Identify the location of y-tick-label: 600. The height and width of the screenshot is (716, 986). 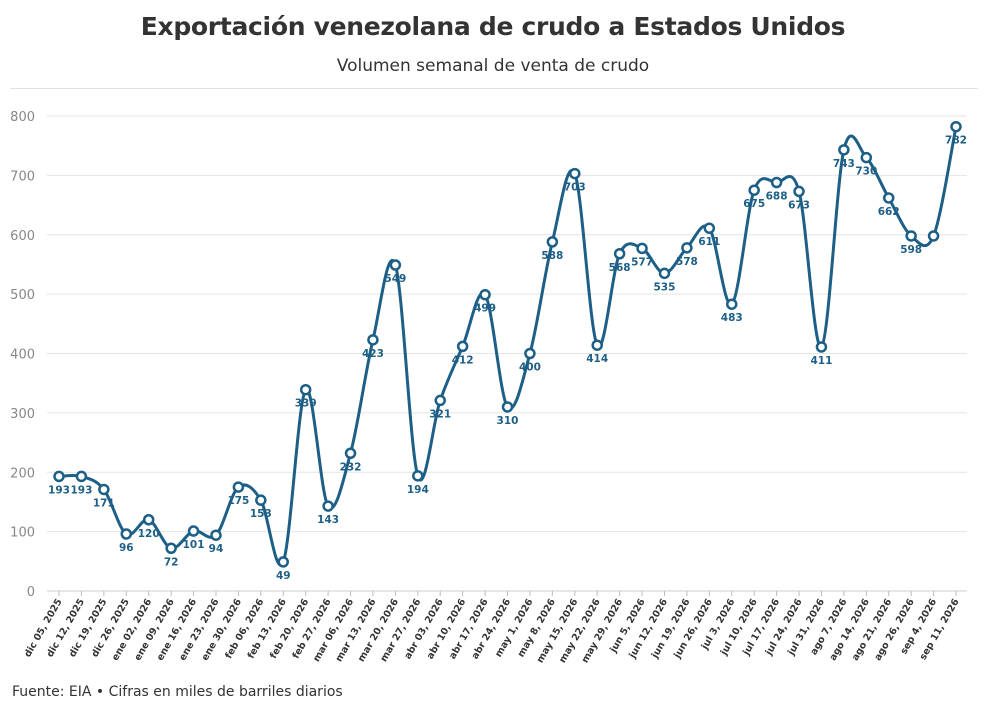
(22, 236).